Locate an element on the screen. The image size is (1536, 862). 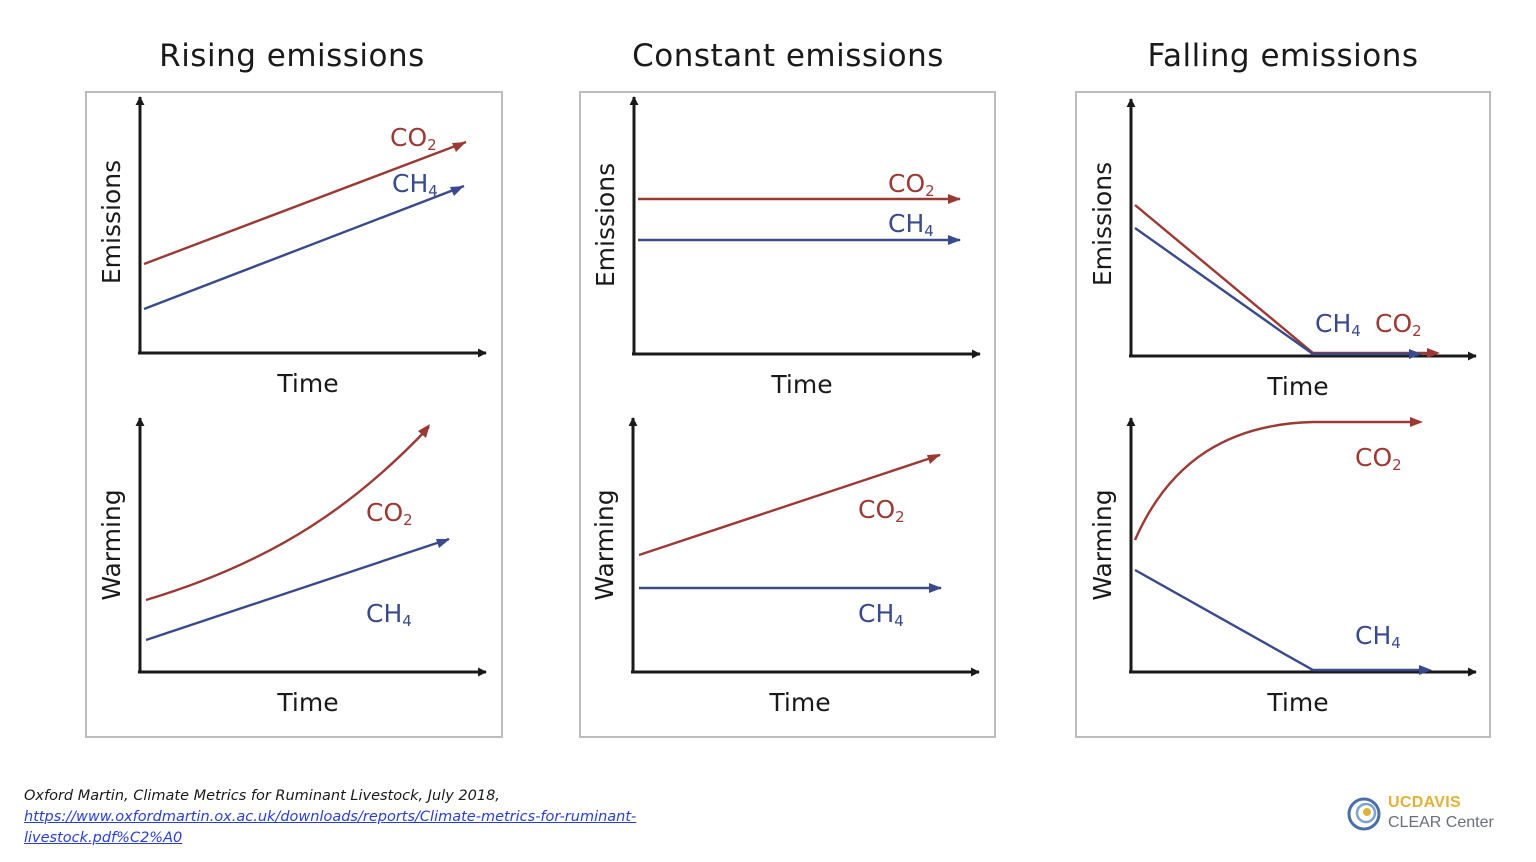
constant-warming-plot: CO2 CH4 Warming Time is located at coordinates (785, 567).